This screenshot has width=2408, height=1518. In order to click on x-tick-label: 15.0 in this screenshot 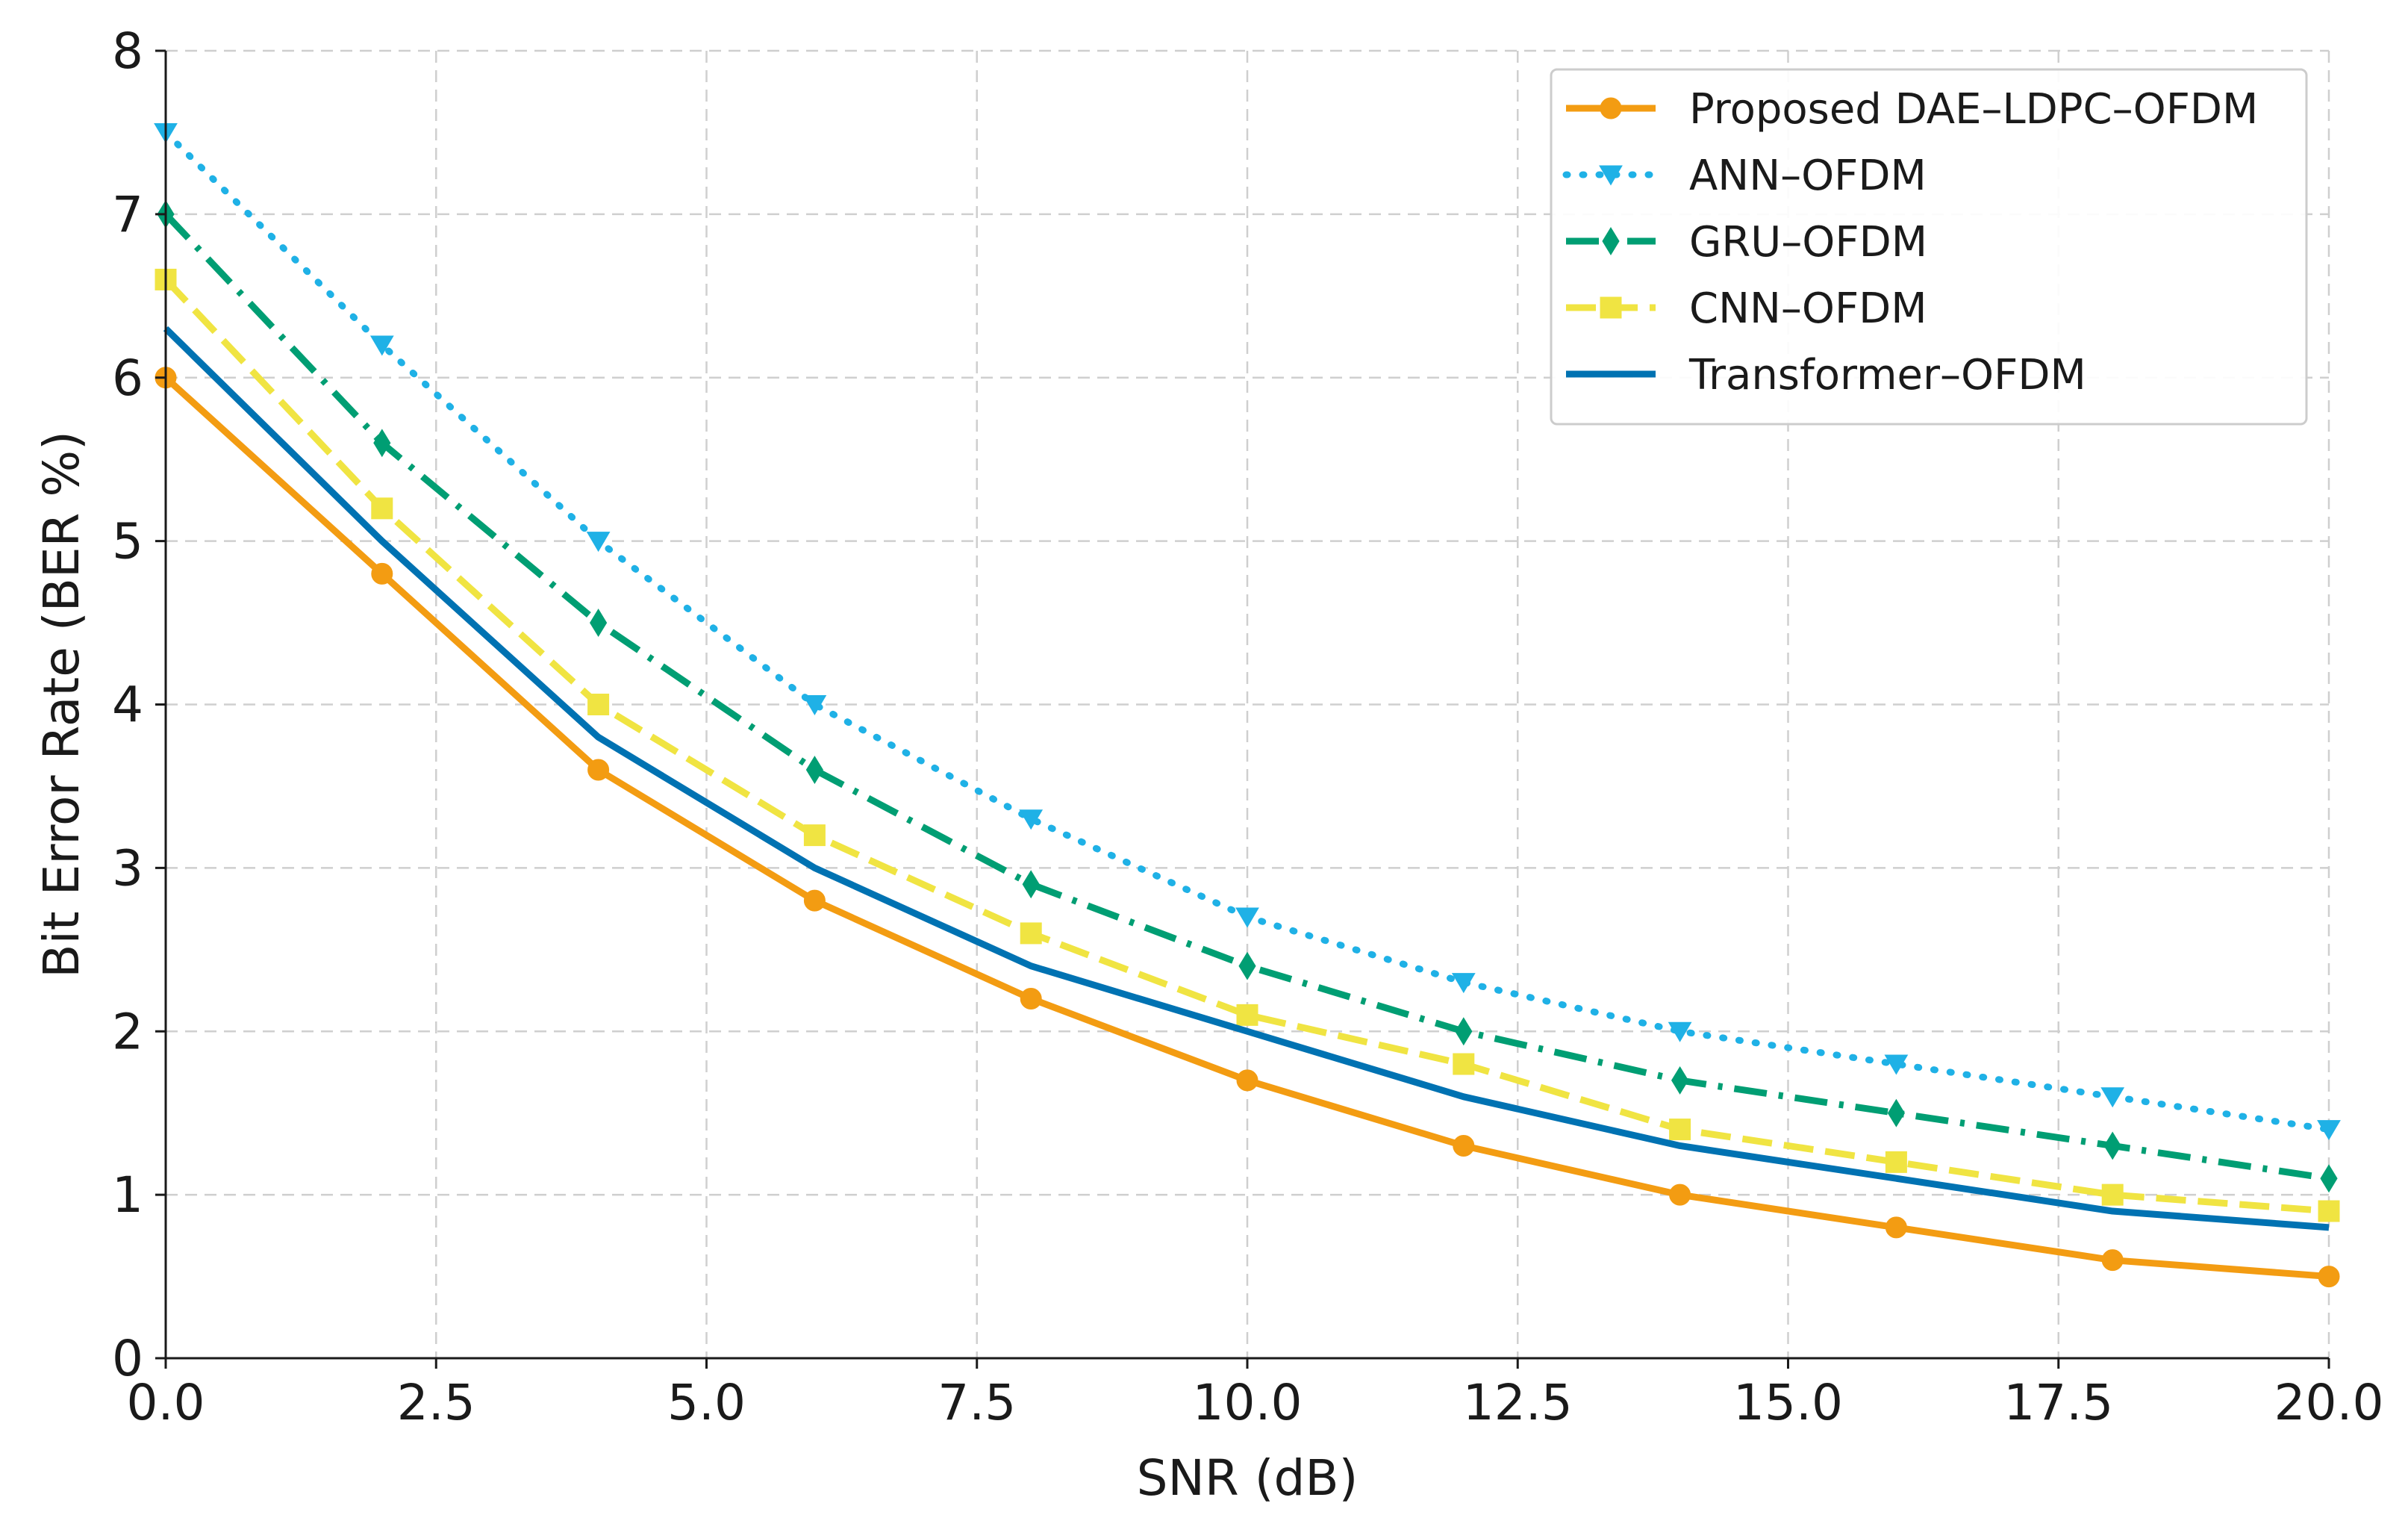, I will do `click(1788, 1402)`.